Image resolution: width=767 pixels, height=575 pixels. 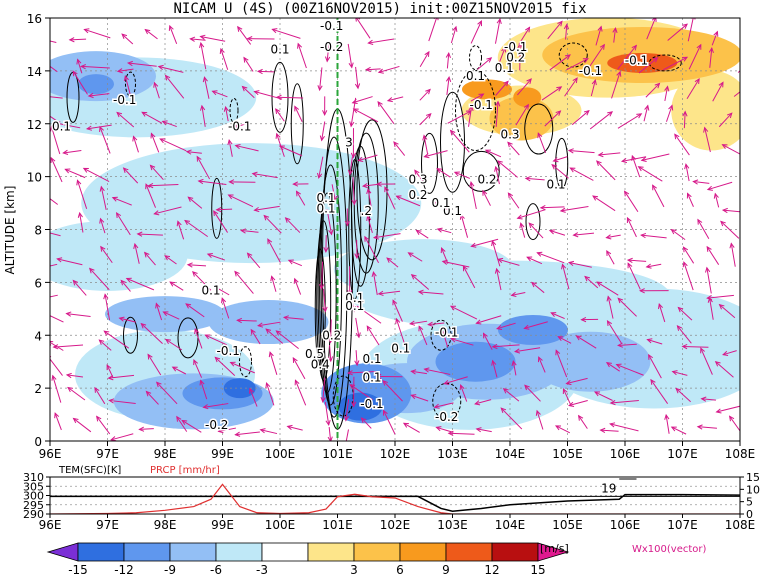 I want to click on contour-label: 0.5, so click(x=314, y=354).